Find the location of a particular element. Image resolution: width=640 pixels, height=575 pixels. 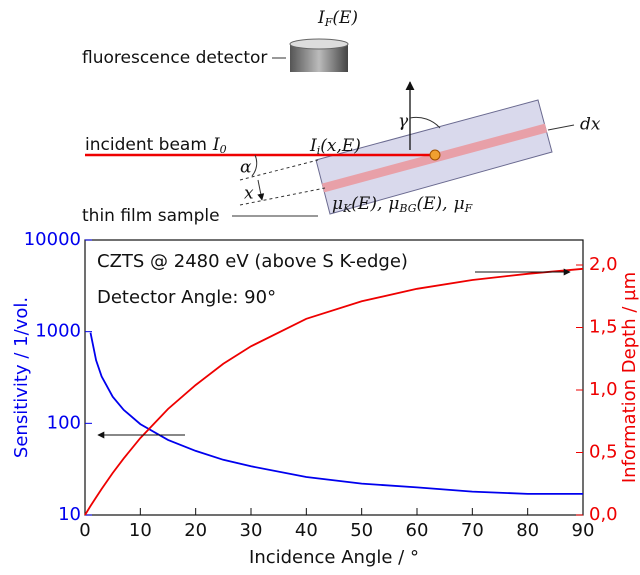

coef-sub: BG is located at coordinates (407, 208).